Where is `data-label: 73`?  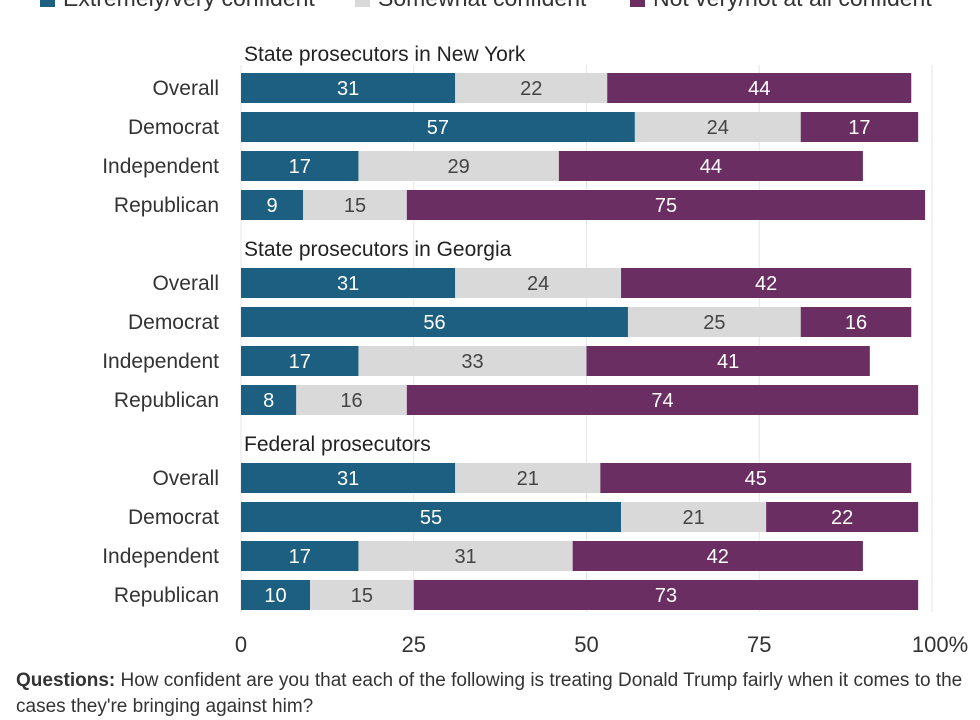
data-label: 73 is located at coordinates (666, 596).